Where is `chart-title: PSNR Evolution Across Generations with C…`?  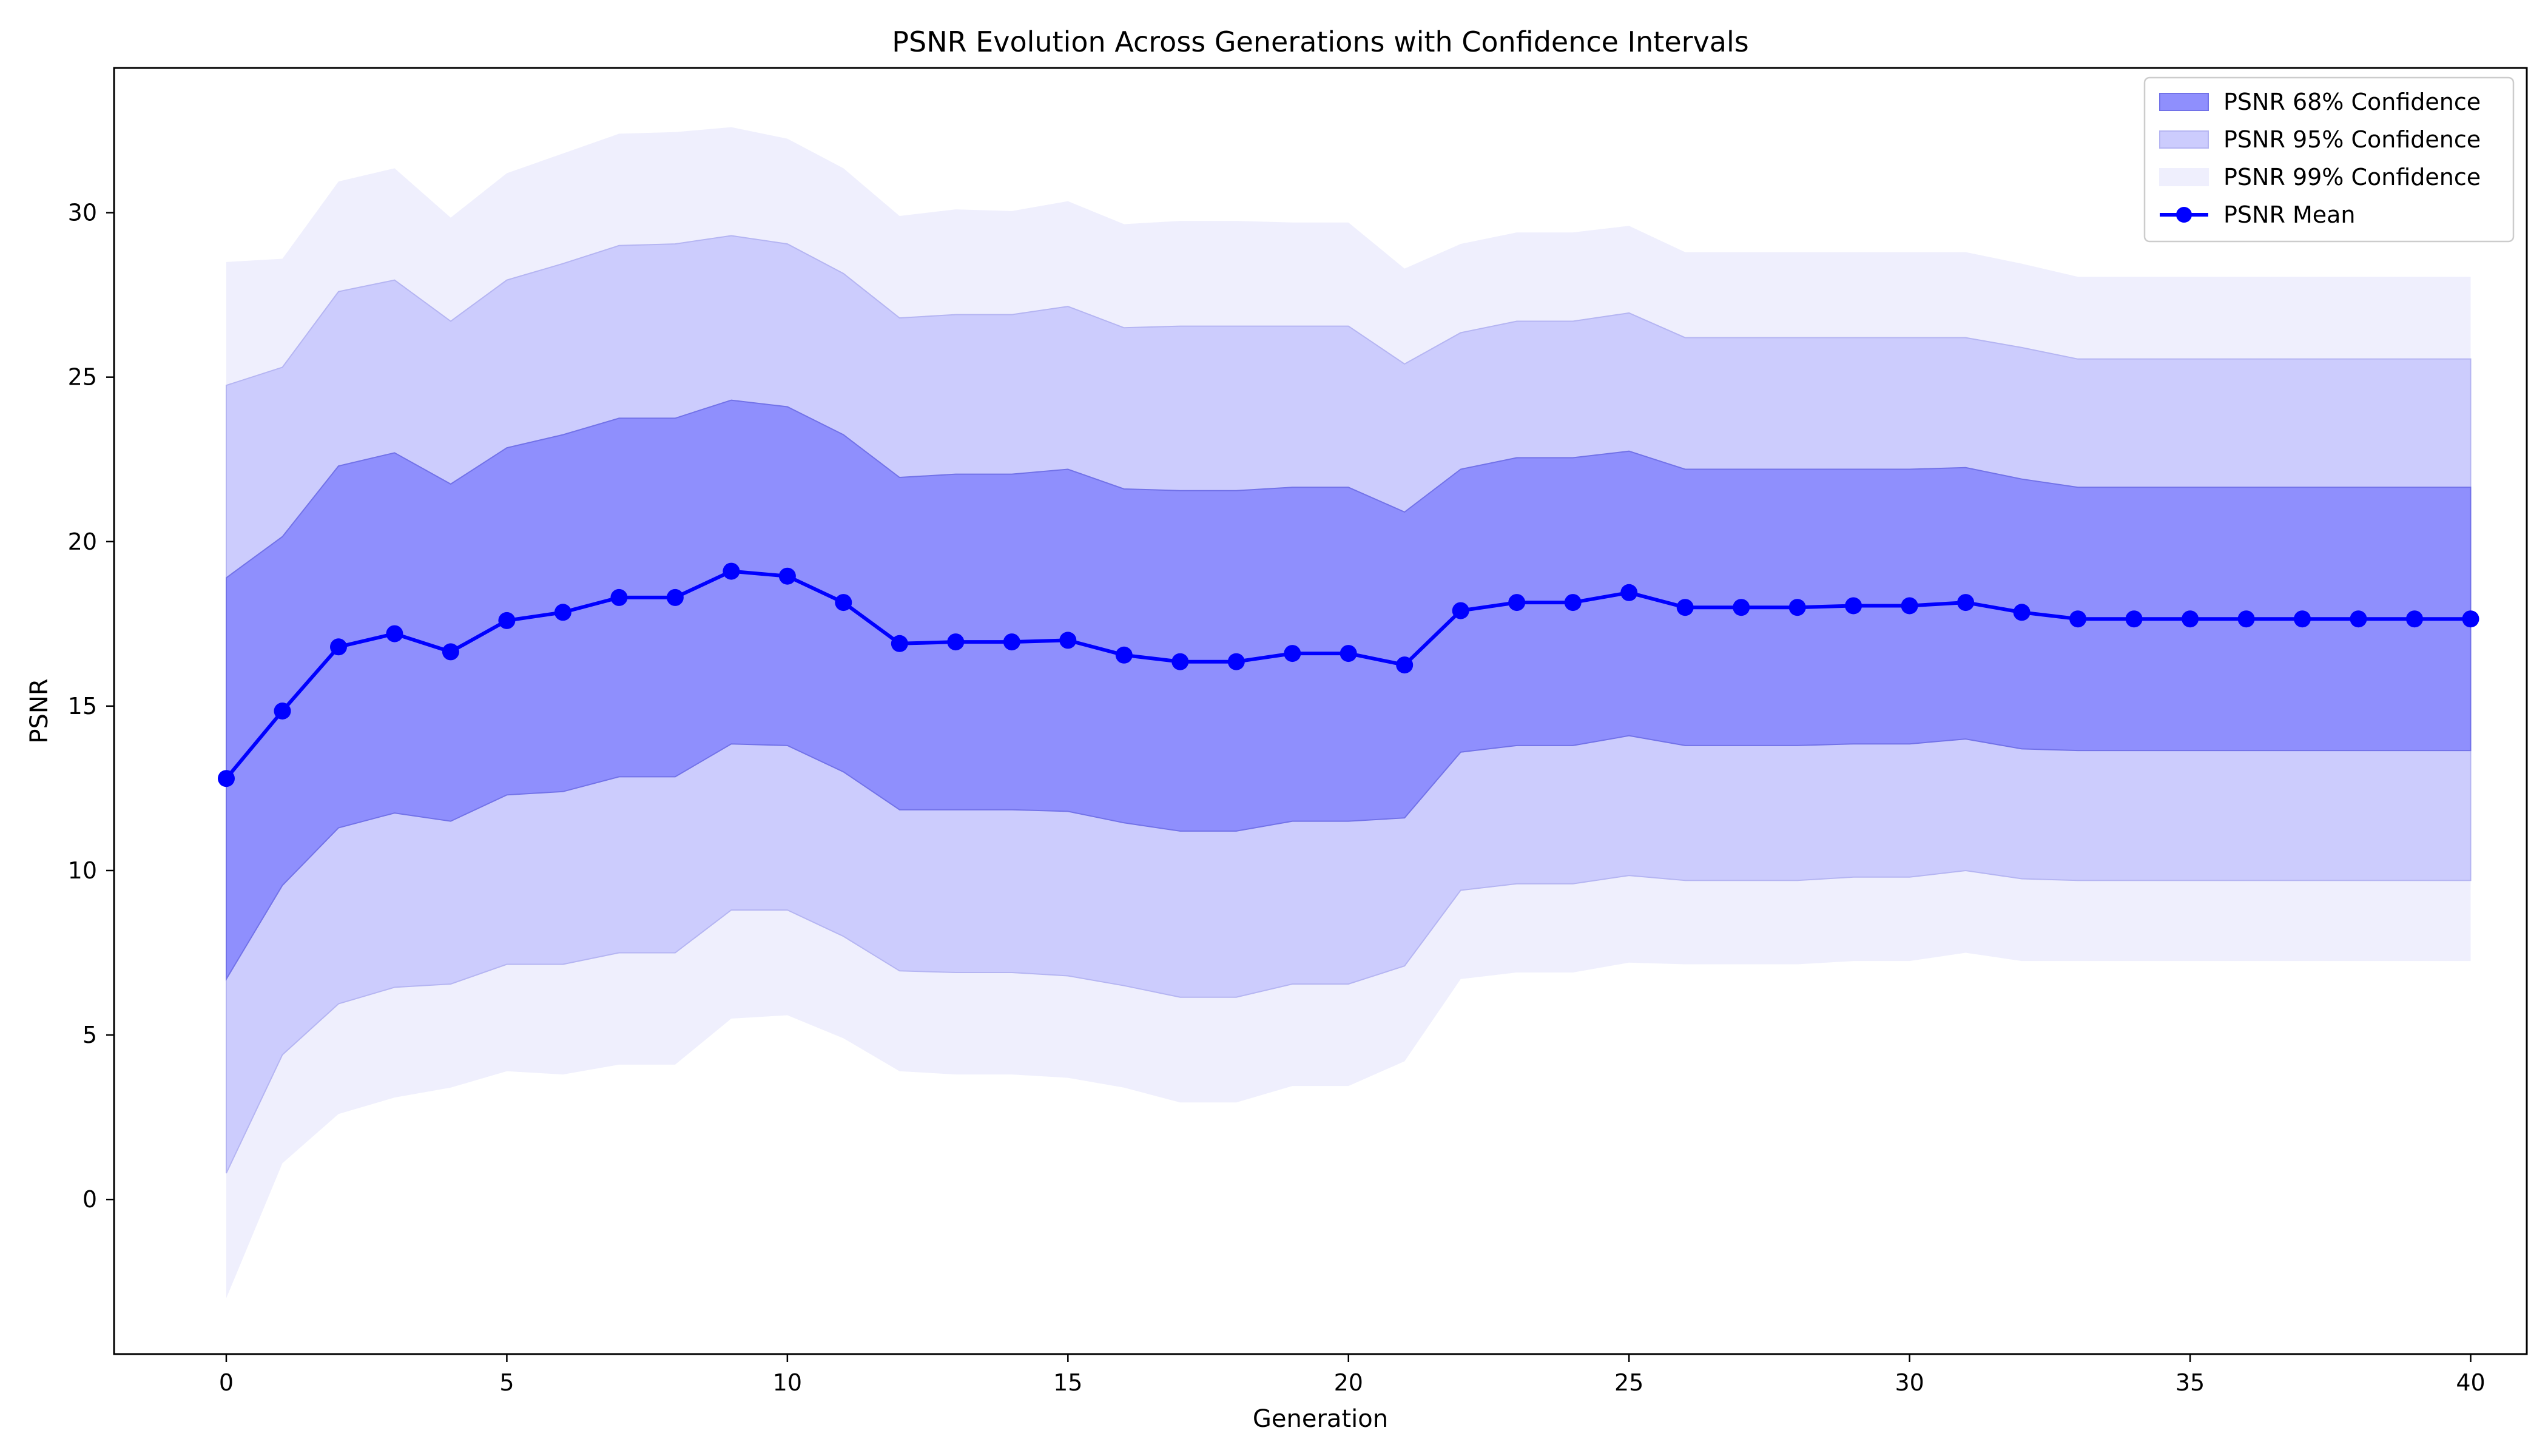 chart-title: PSNR Evolution Across Generations with C… is located at coordinates (1320, 41).